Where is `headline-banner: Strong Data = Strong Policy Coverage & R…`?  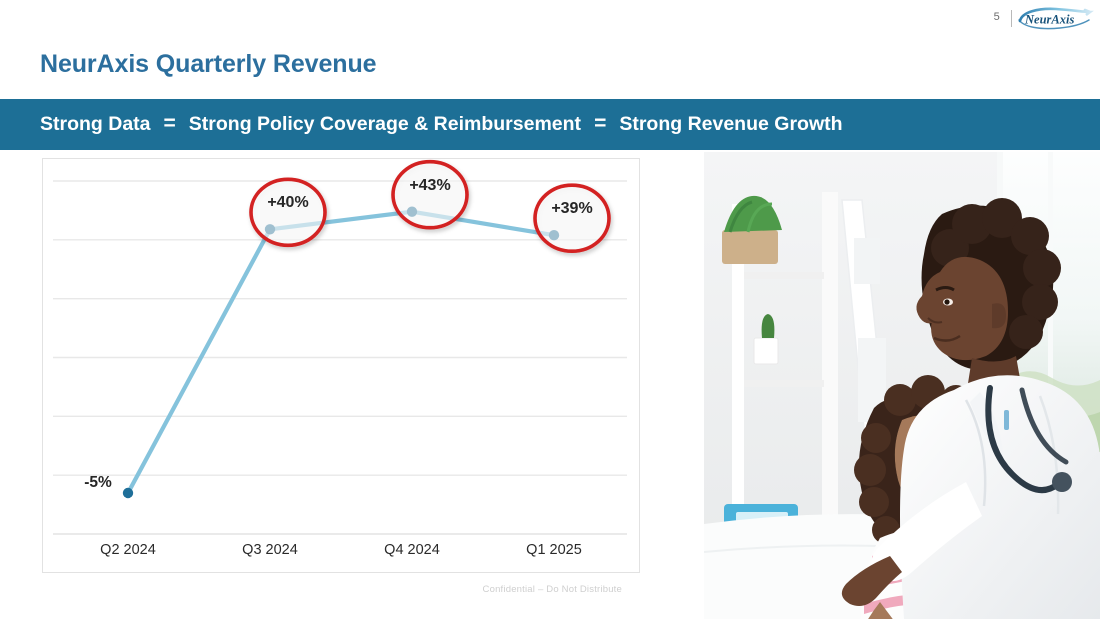
headline-banner: Strong Data = Strong Policy Coverage & R… is located at coordinates (550, 124).